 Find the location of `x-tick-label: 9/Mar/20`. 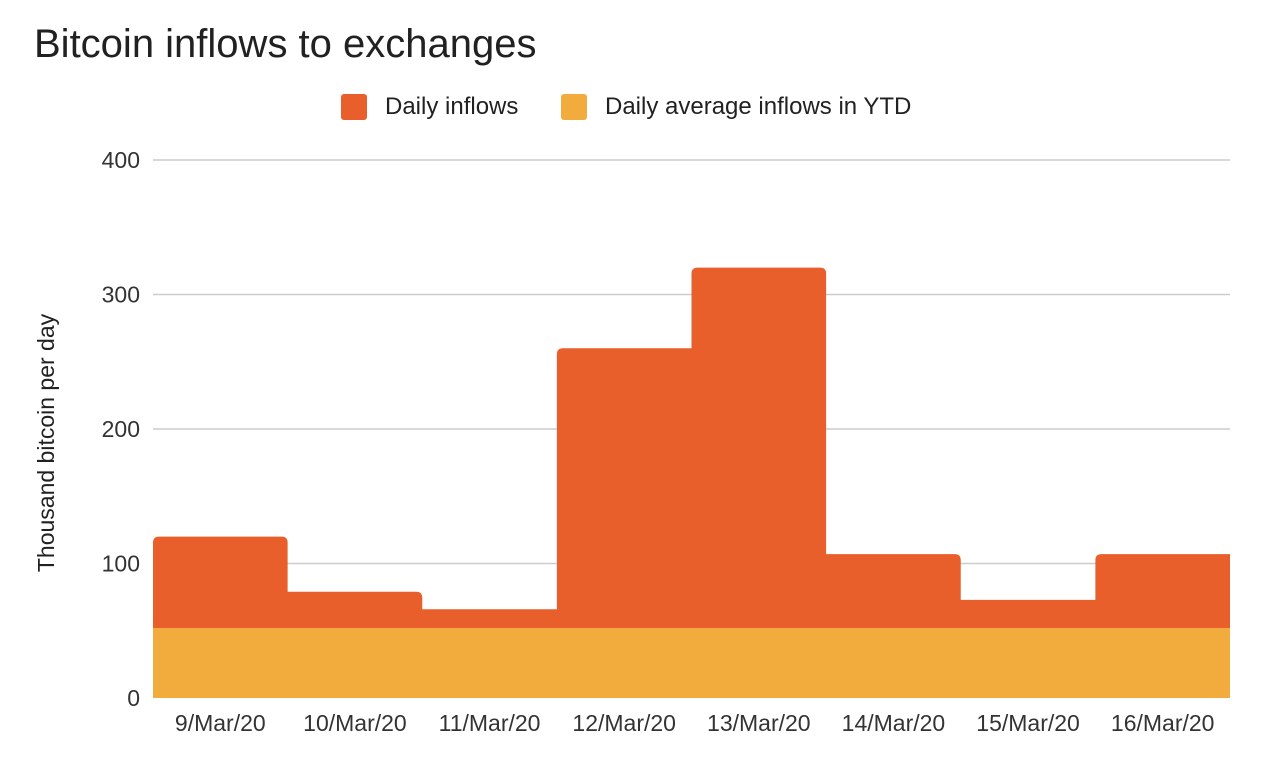

x-tick-label: 9/Mar/20 is located at coordinates (220, 723).